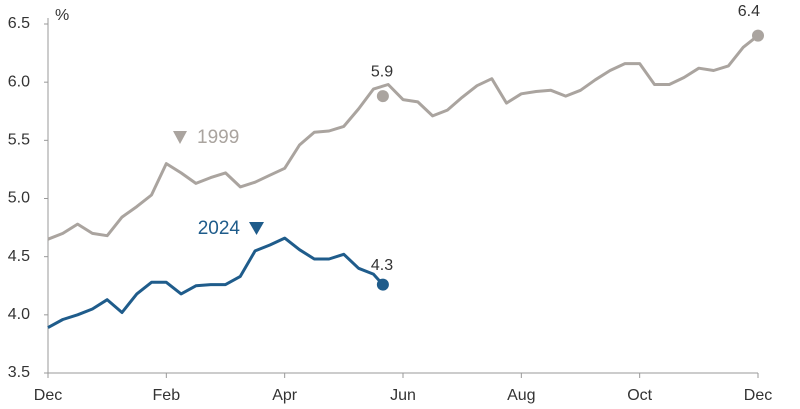  I want to click on series-label: 2024, so click(219, 228).